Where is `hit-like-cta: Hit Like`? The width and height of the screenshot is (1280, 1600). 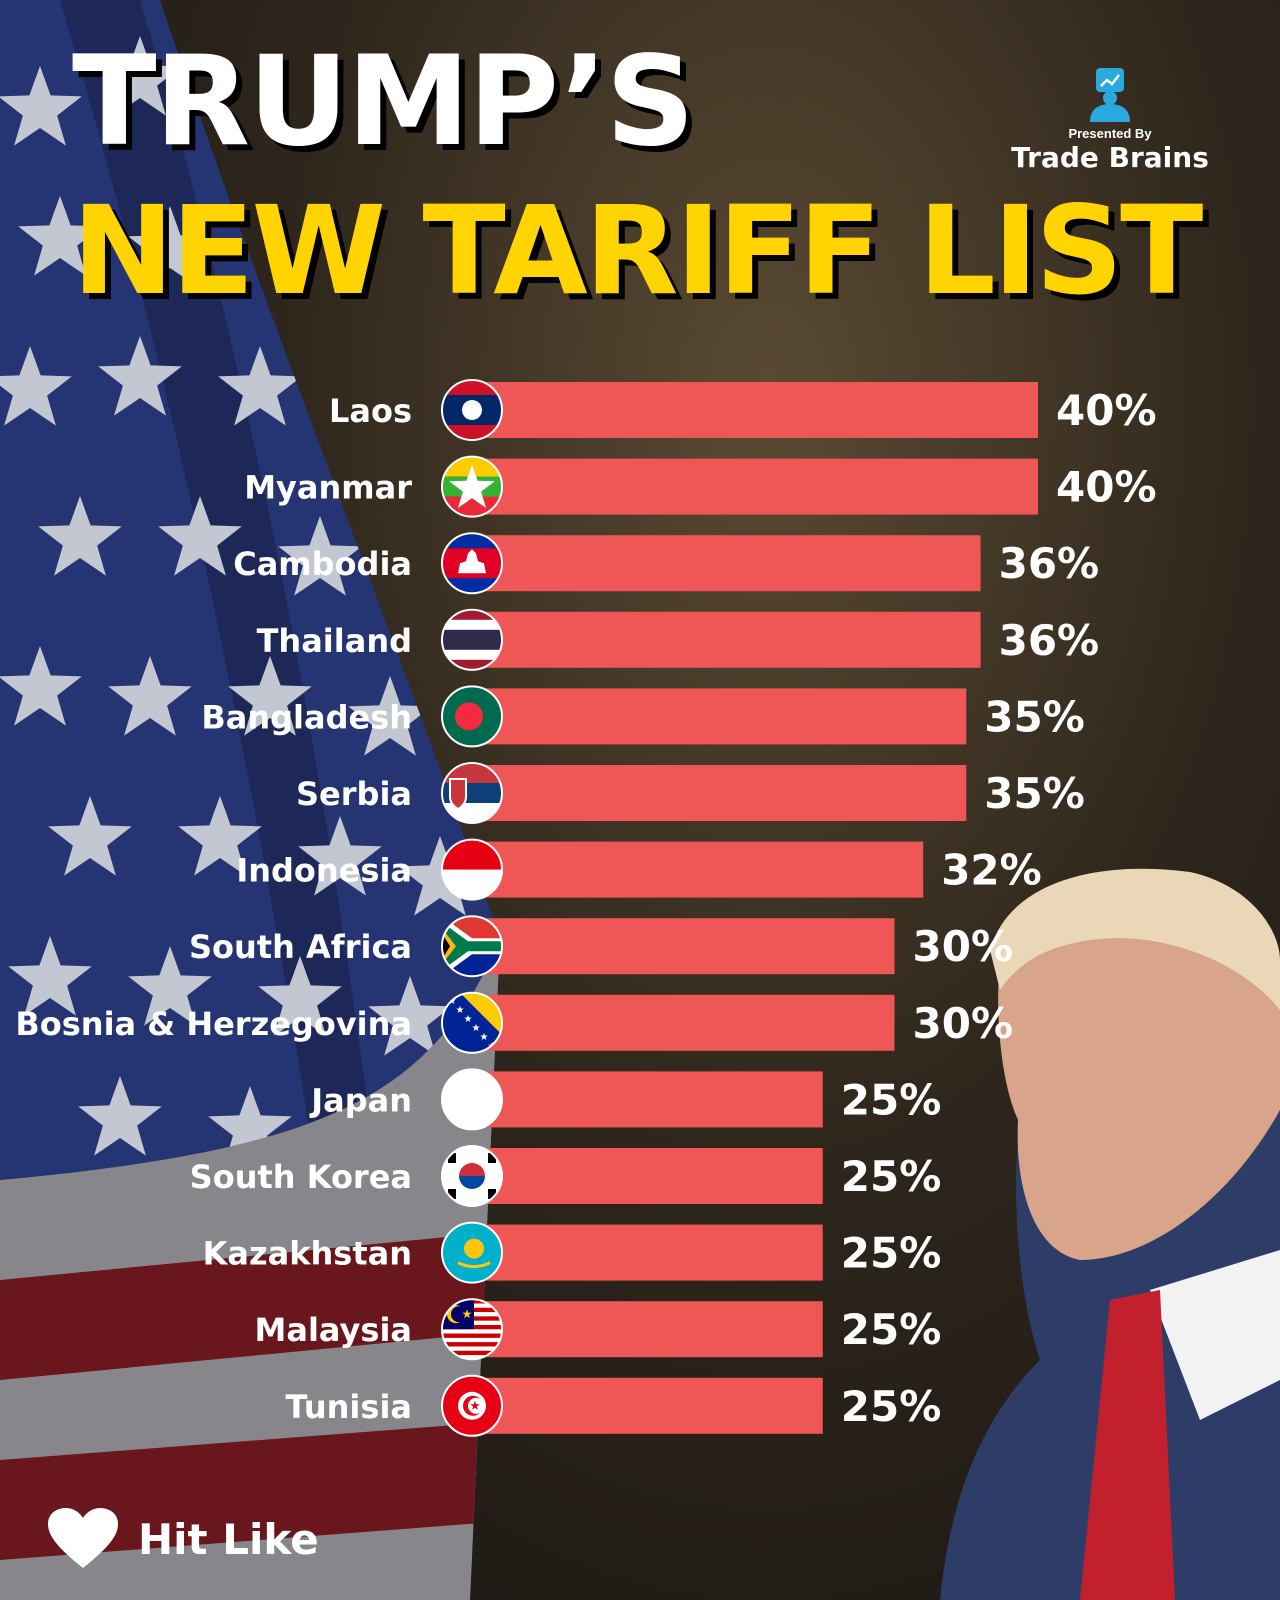
hit-like-cta: Hit Like is located at coordinates (183, 1539).